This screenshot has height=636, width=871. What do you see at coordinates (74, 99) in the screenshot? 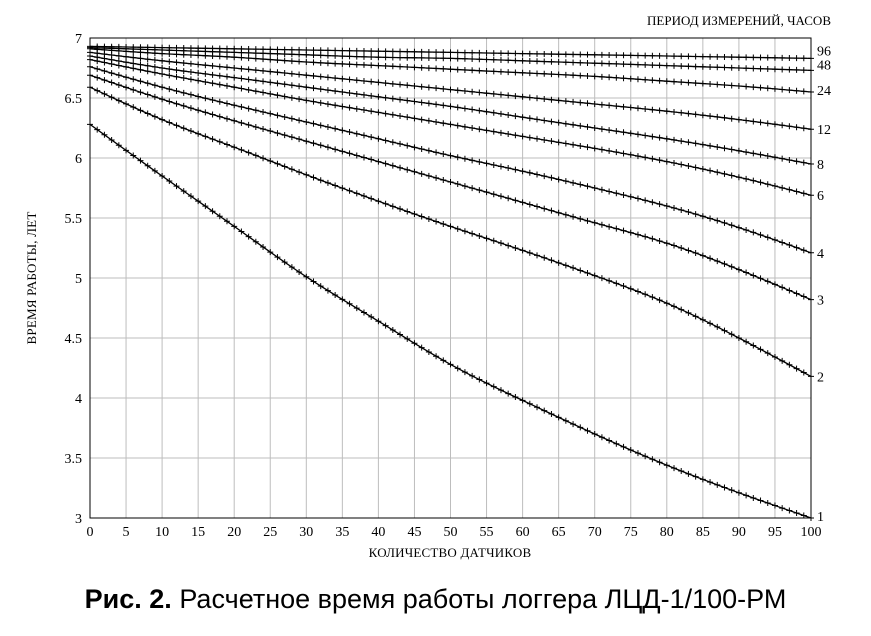
I see `y-tick-label: 6.5` at bounding box center [74, 99].